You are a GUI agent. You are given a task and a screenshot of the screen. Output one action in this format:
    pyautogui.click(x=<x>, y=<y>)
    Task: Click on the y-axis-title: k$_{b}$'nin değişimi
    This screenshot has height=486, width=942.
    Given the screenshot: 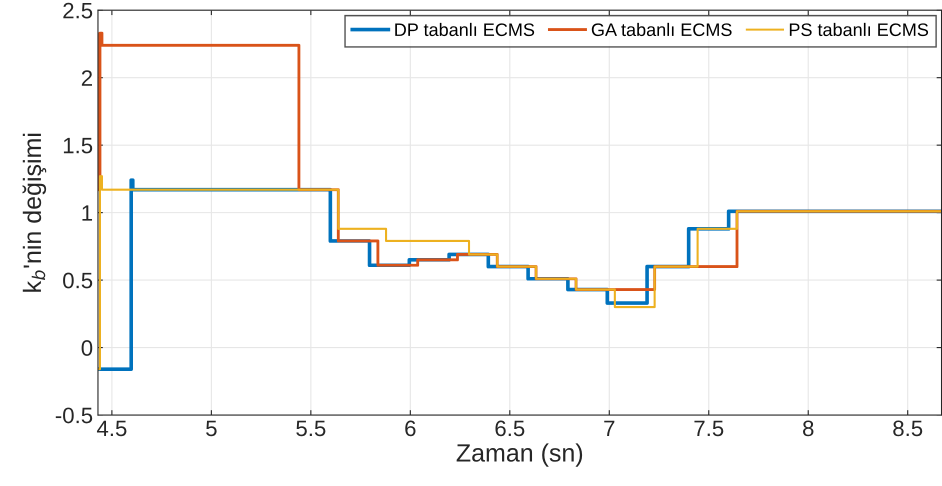 What is the action you would take?
    pyautogui.click(x=34, y=213)
    